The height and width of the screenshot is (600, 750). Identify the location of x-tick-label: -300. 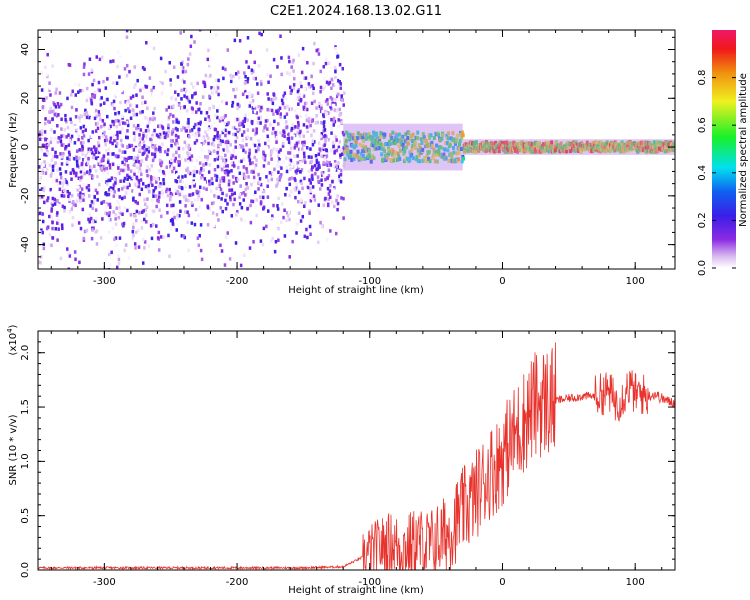
(104, 582).